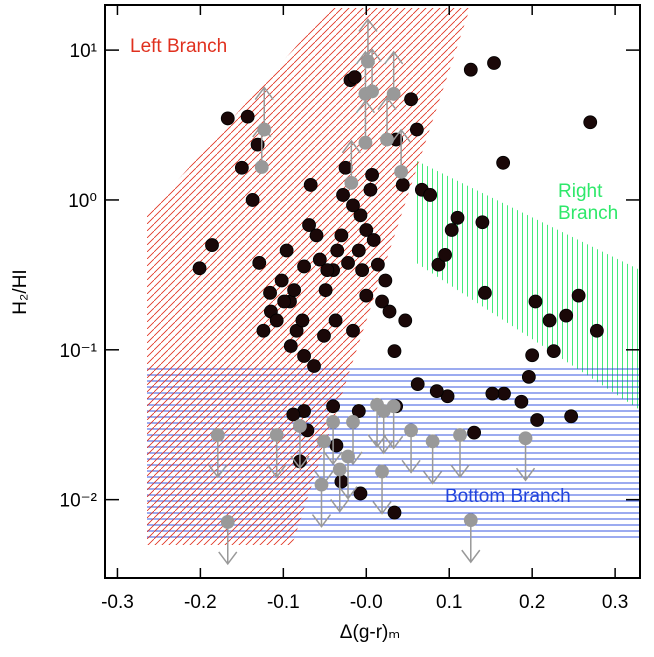 The height and width of the screenshot is (657, 654). What do you see at coordinates (79, 351) in the screenshot?
I see `y-tick-label: 10⁻¹` at bounding box center [79, 351].